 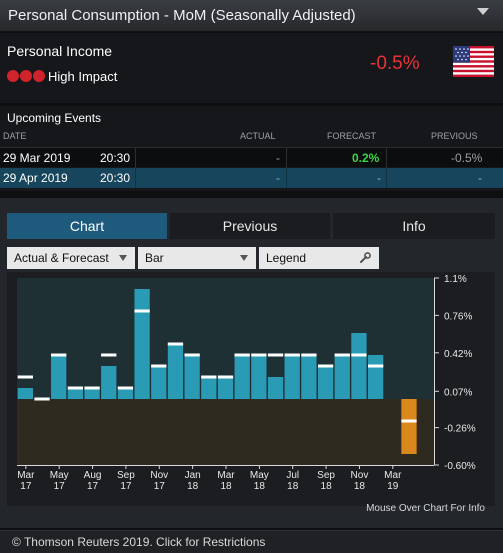 What do you see at coordinates (365, 257) in the screenshot?
I see `wrench-icon` at bounding box center [365, 257].